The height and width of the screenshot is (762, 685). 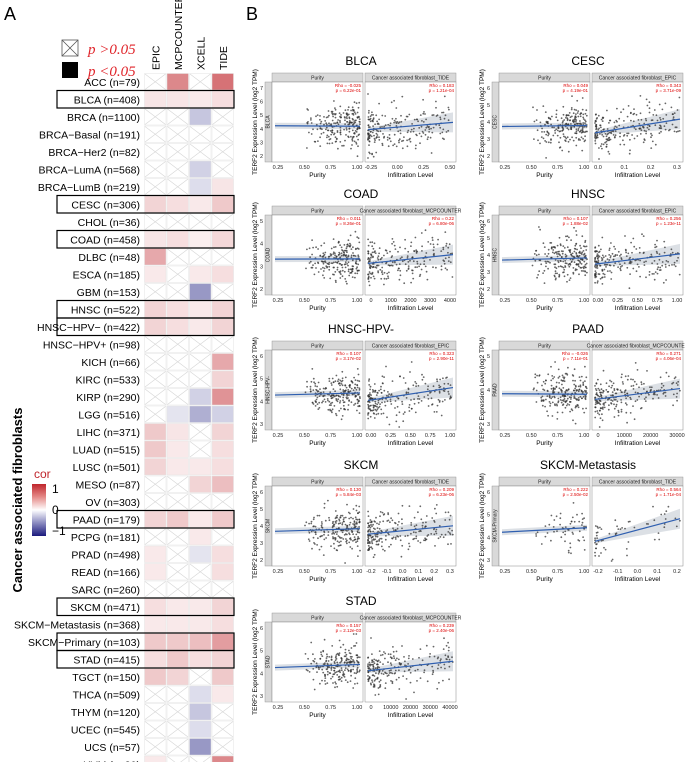 I want to click on heatmap-row-label: GBM (n=153), so click(x=108, y=293).